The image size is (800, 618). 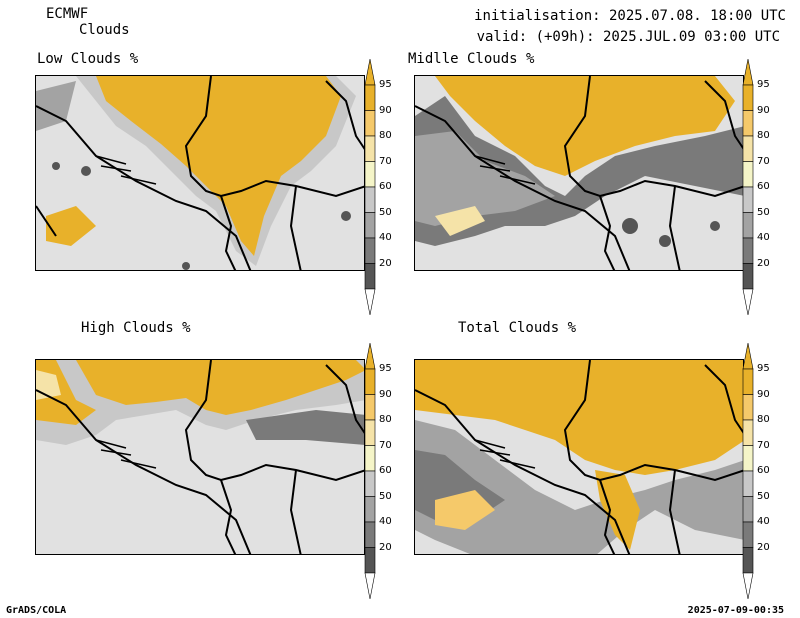 I want to click on panel-title-middle: Midlle Clouds %, so click(x=471, y=59).